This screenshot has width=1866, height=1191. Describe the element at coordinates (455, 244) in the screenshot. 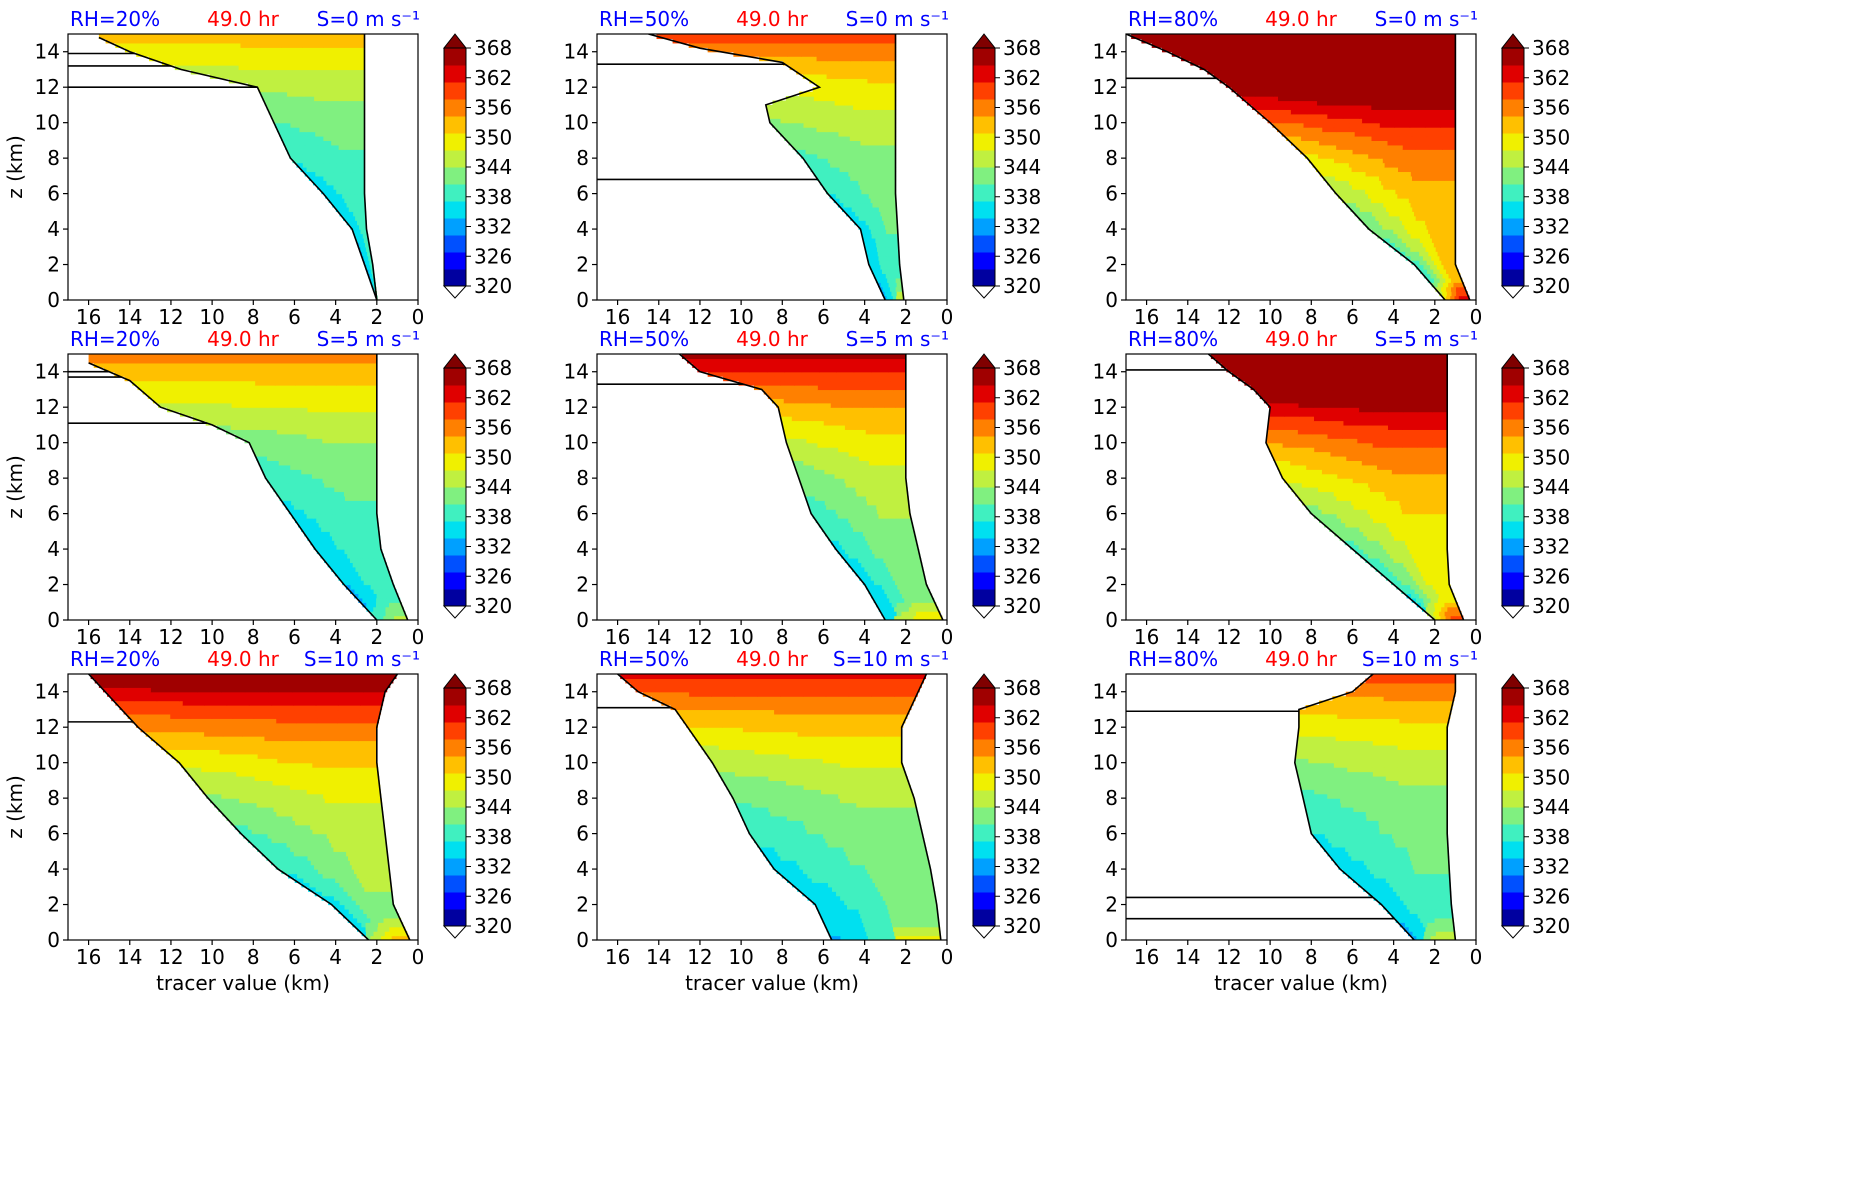

I see `colorbar-cell` at that location.